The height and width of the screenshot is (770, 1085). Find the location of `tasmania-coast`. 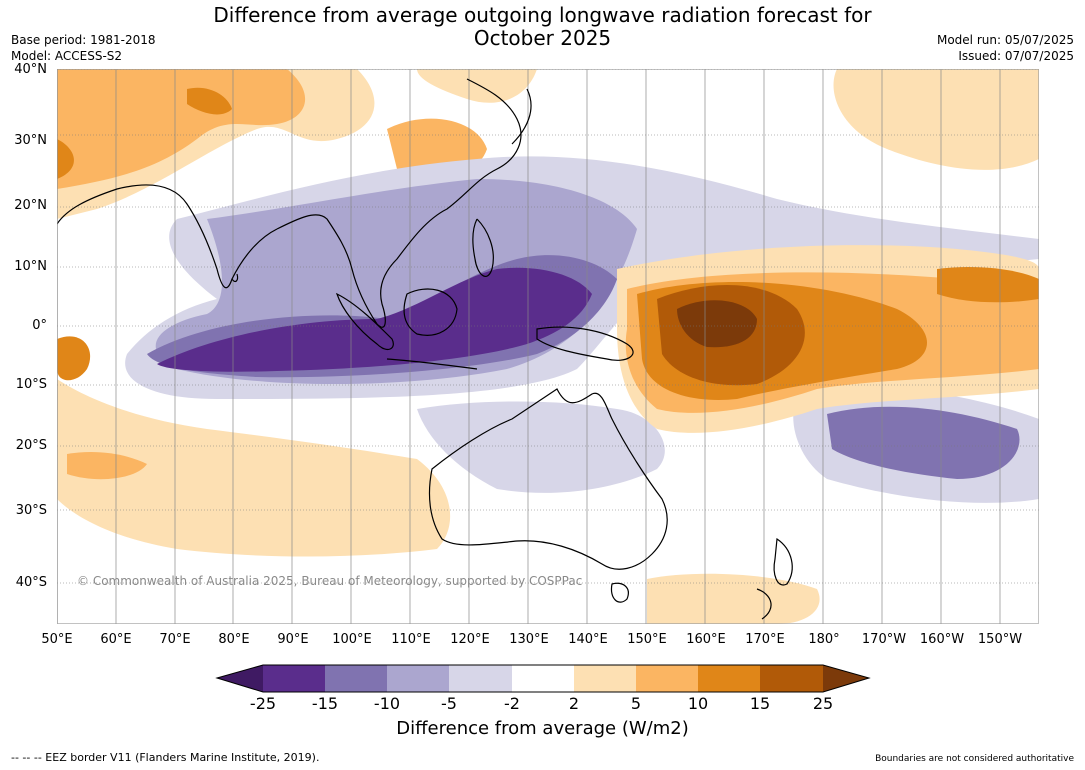

tasmania-coast is located at coordinates (619, 592).